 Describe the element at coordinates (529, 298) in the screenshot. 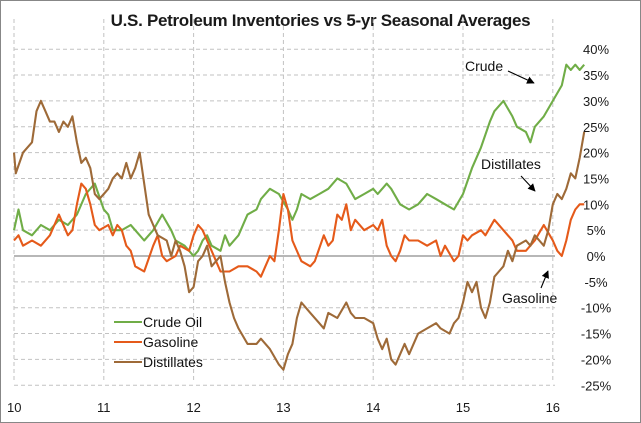

I see `annotation-gasoline: Gasoline` at that location.